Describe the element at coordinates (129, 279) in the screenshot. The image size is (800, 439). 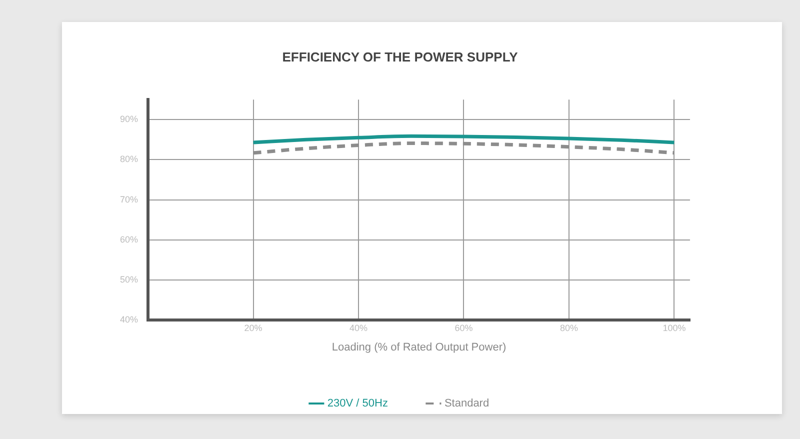
I see `y-tick-label: 50%` at that location.